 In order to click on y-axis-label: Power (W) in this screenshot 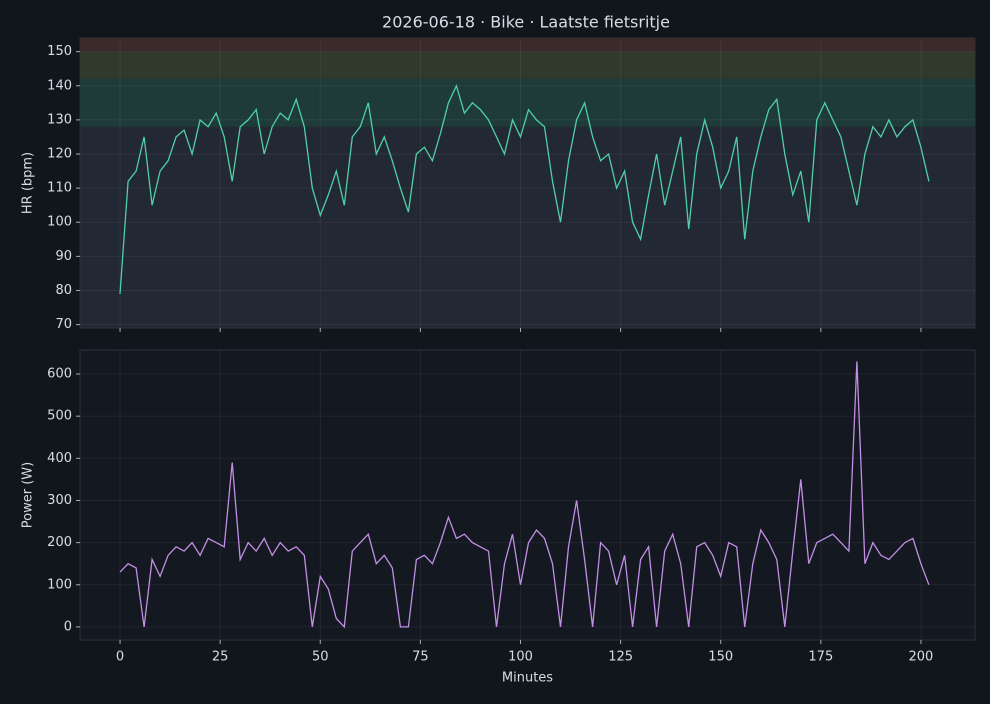, I will do `click(28, 495)`.